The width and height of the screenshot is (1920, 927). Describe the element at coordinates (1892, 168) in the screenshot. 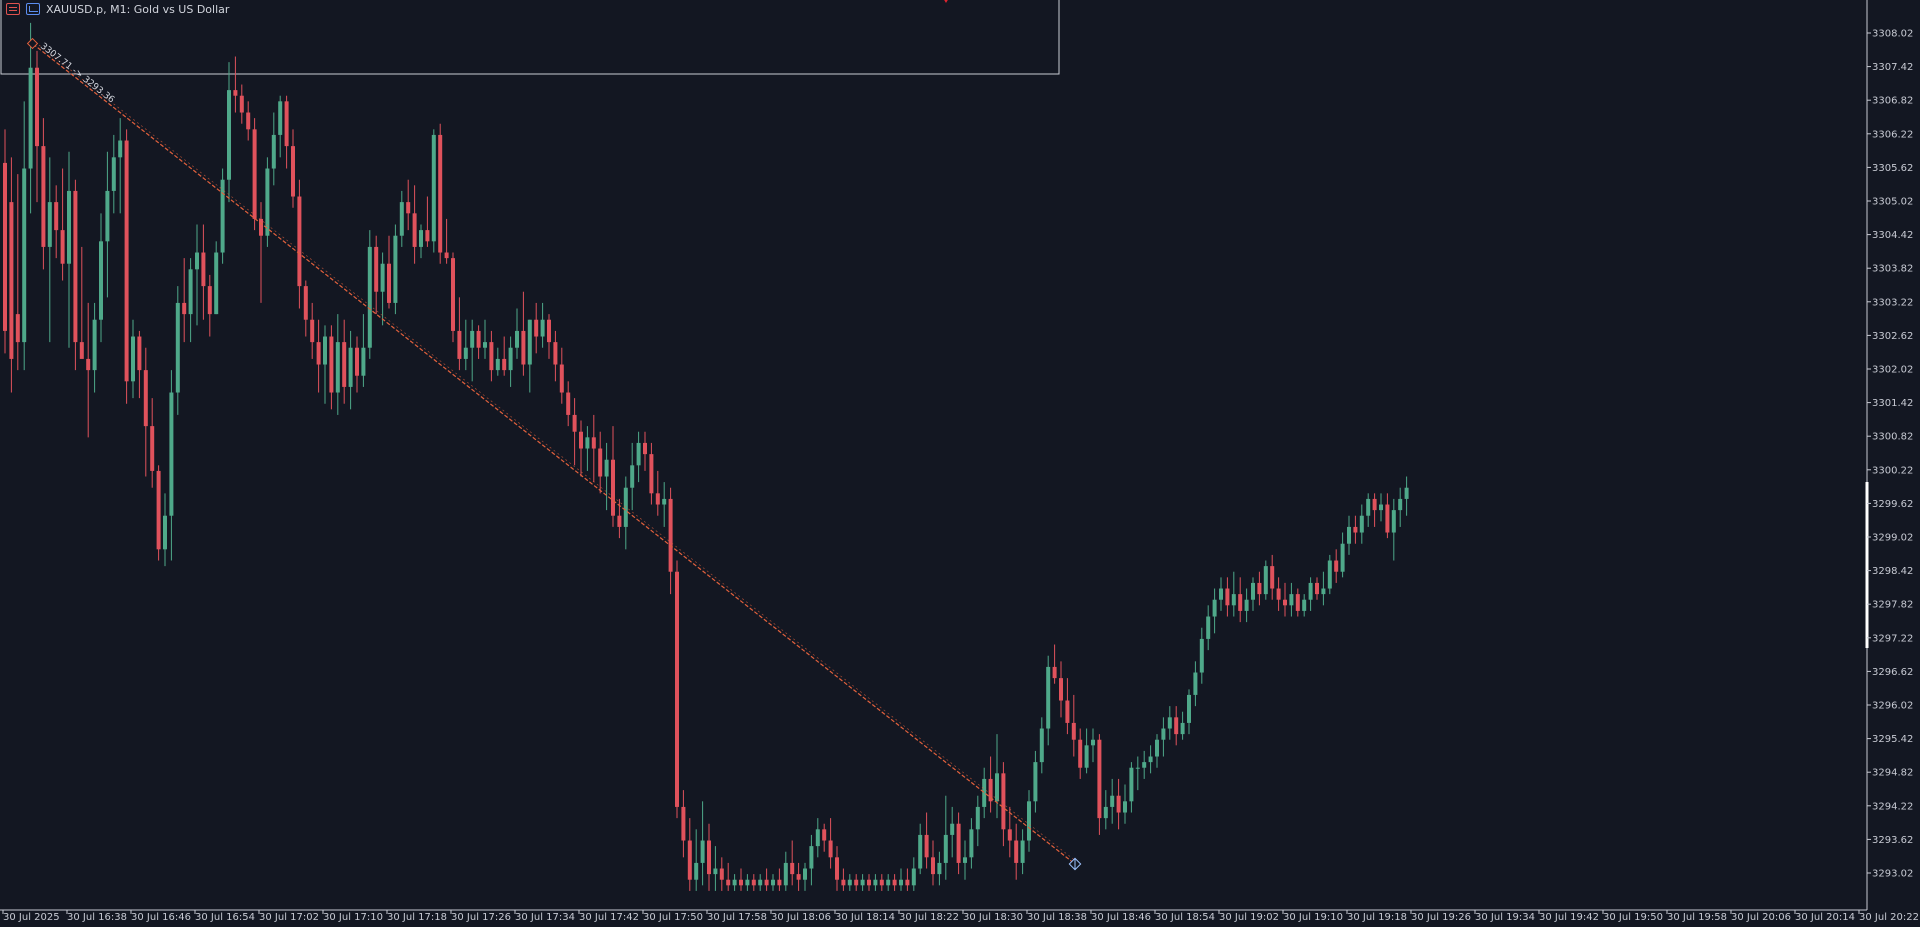

I see `price-tick-label: 3305.62` at that location.